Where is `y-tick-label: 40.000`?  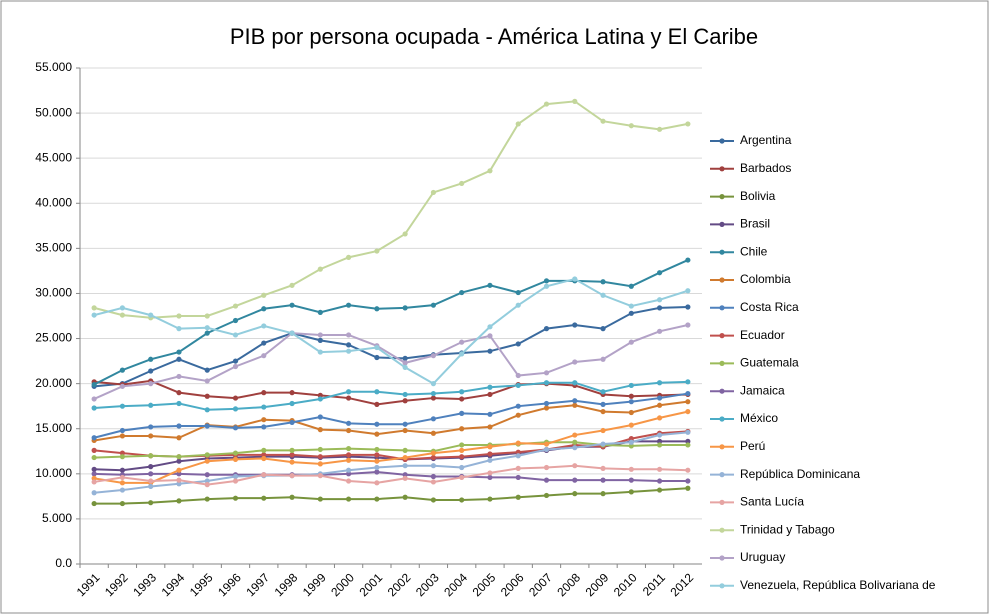
y-tick-label: 40.000 is located at coordinates (53, 202).